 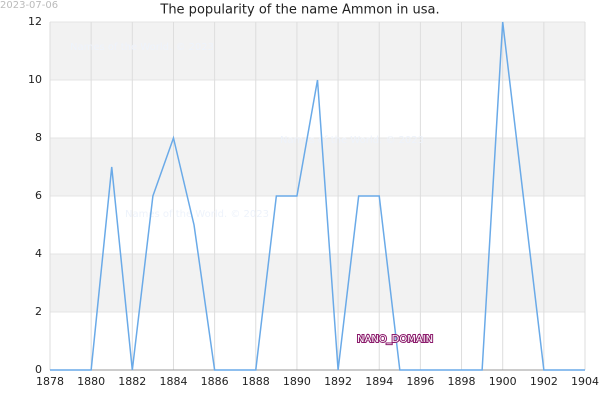 What do you see at coordinates (379, 381) in the screenshot?
I see `x-tick-label: 1894` at bounding box center [379, 381].